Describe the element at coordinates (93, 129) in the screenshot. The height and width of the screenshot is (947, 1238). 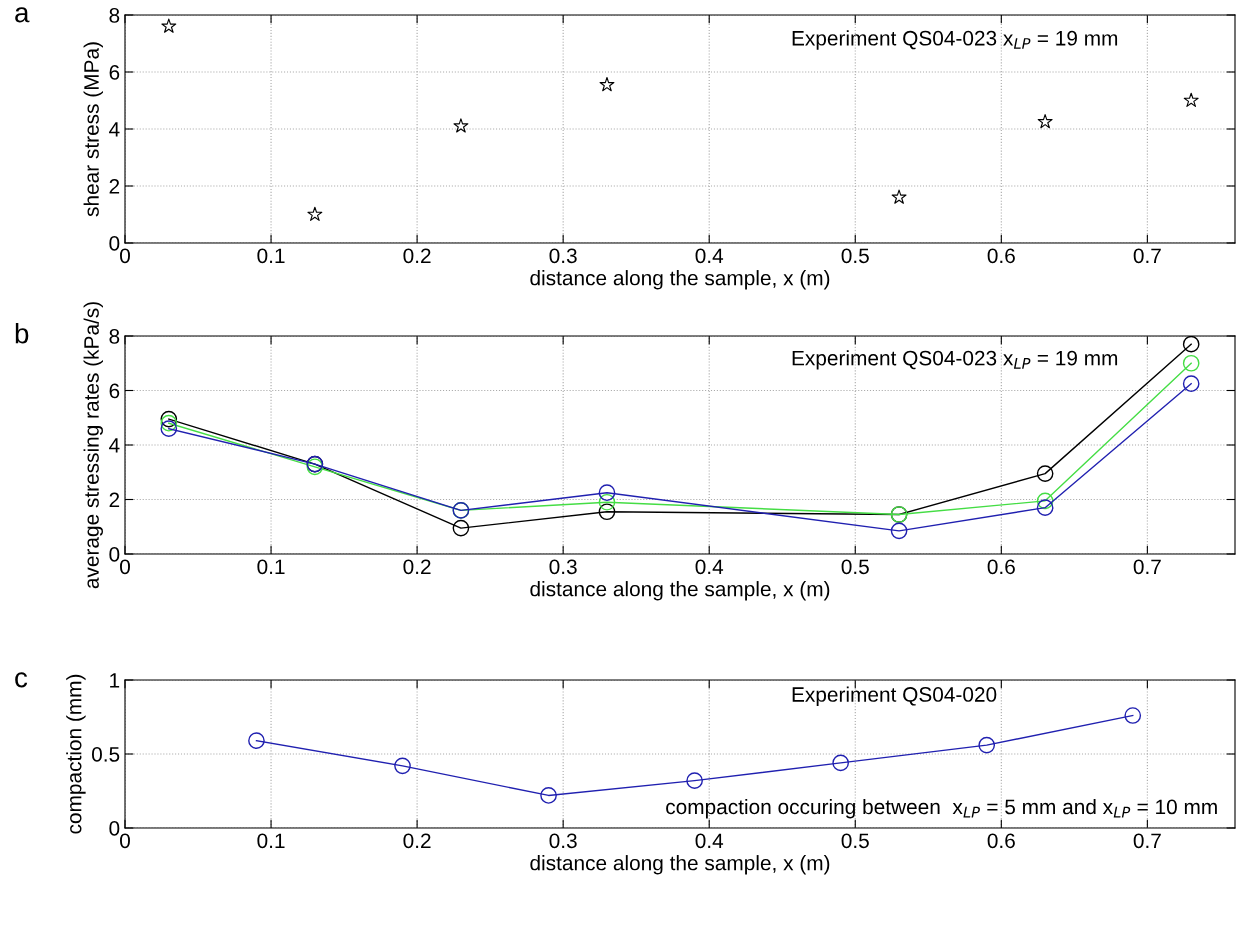
I see `y-axis-title: shear stress (MPa)` at that location.